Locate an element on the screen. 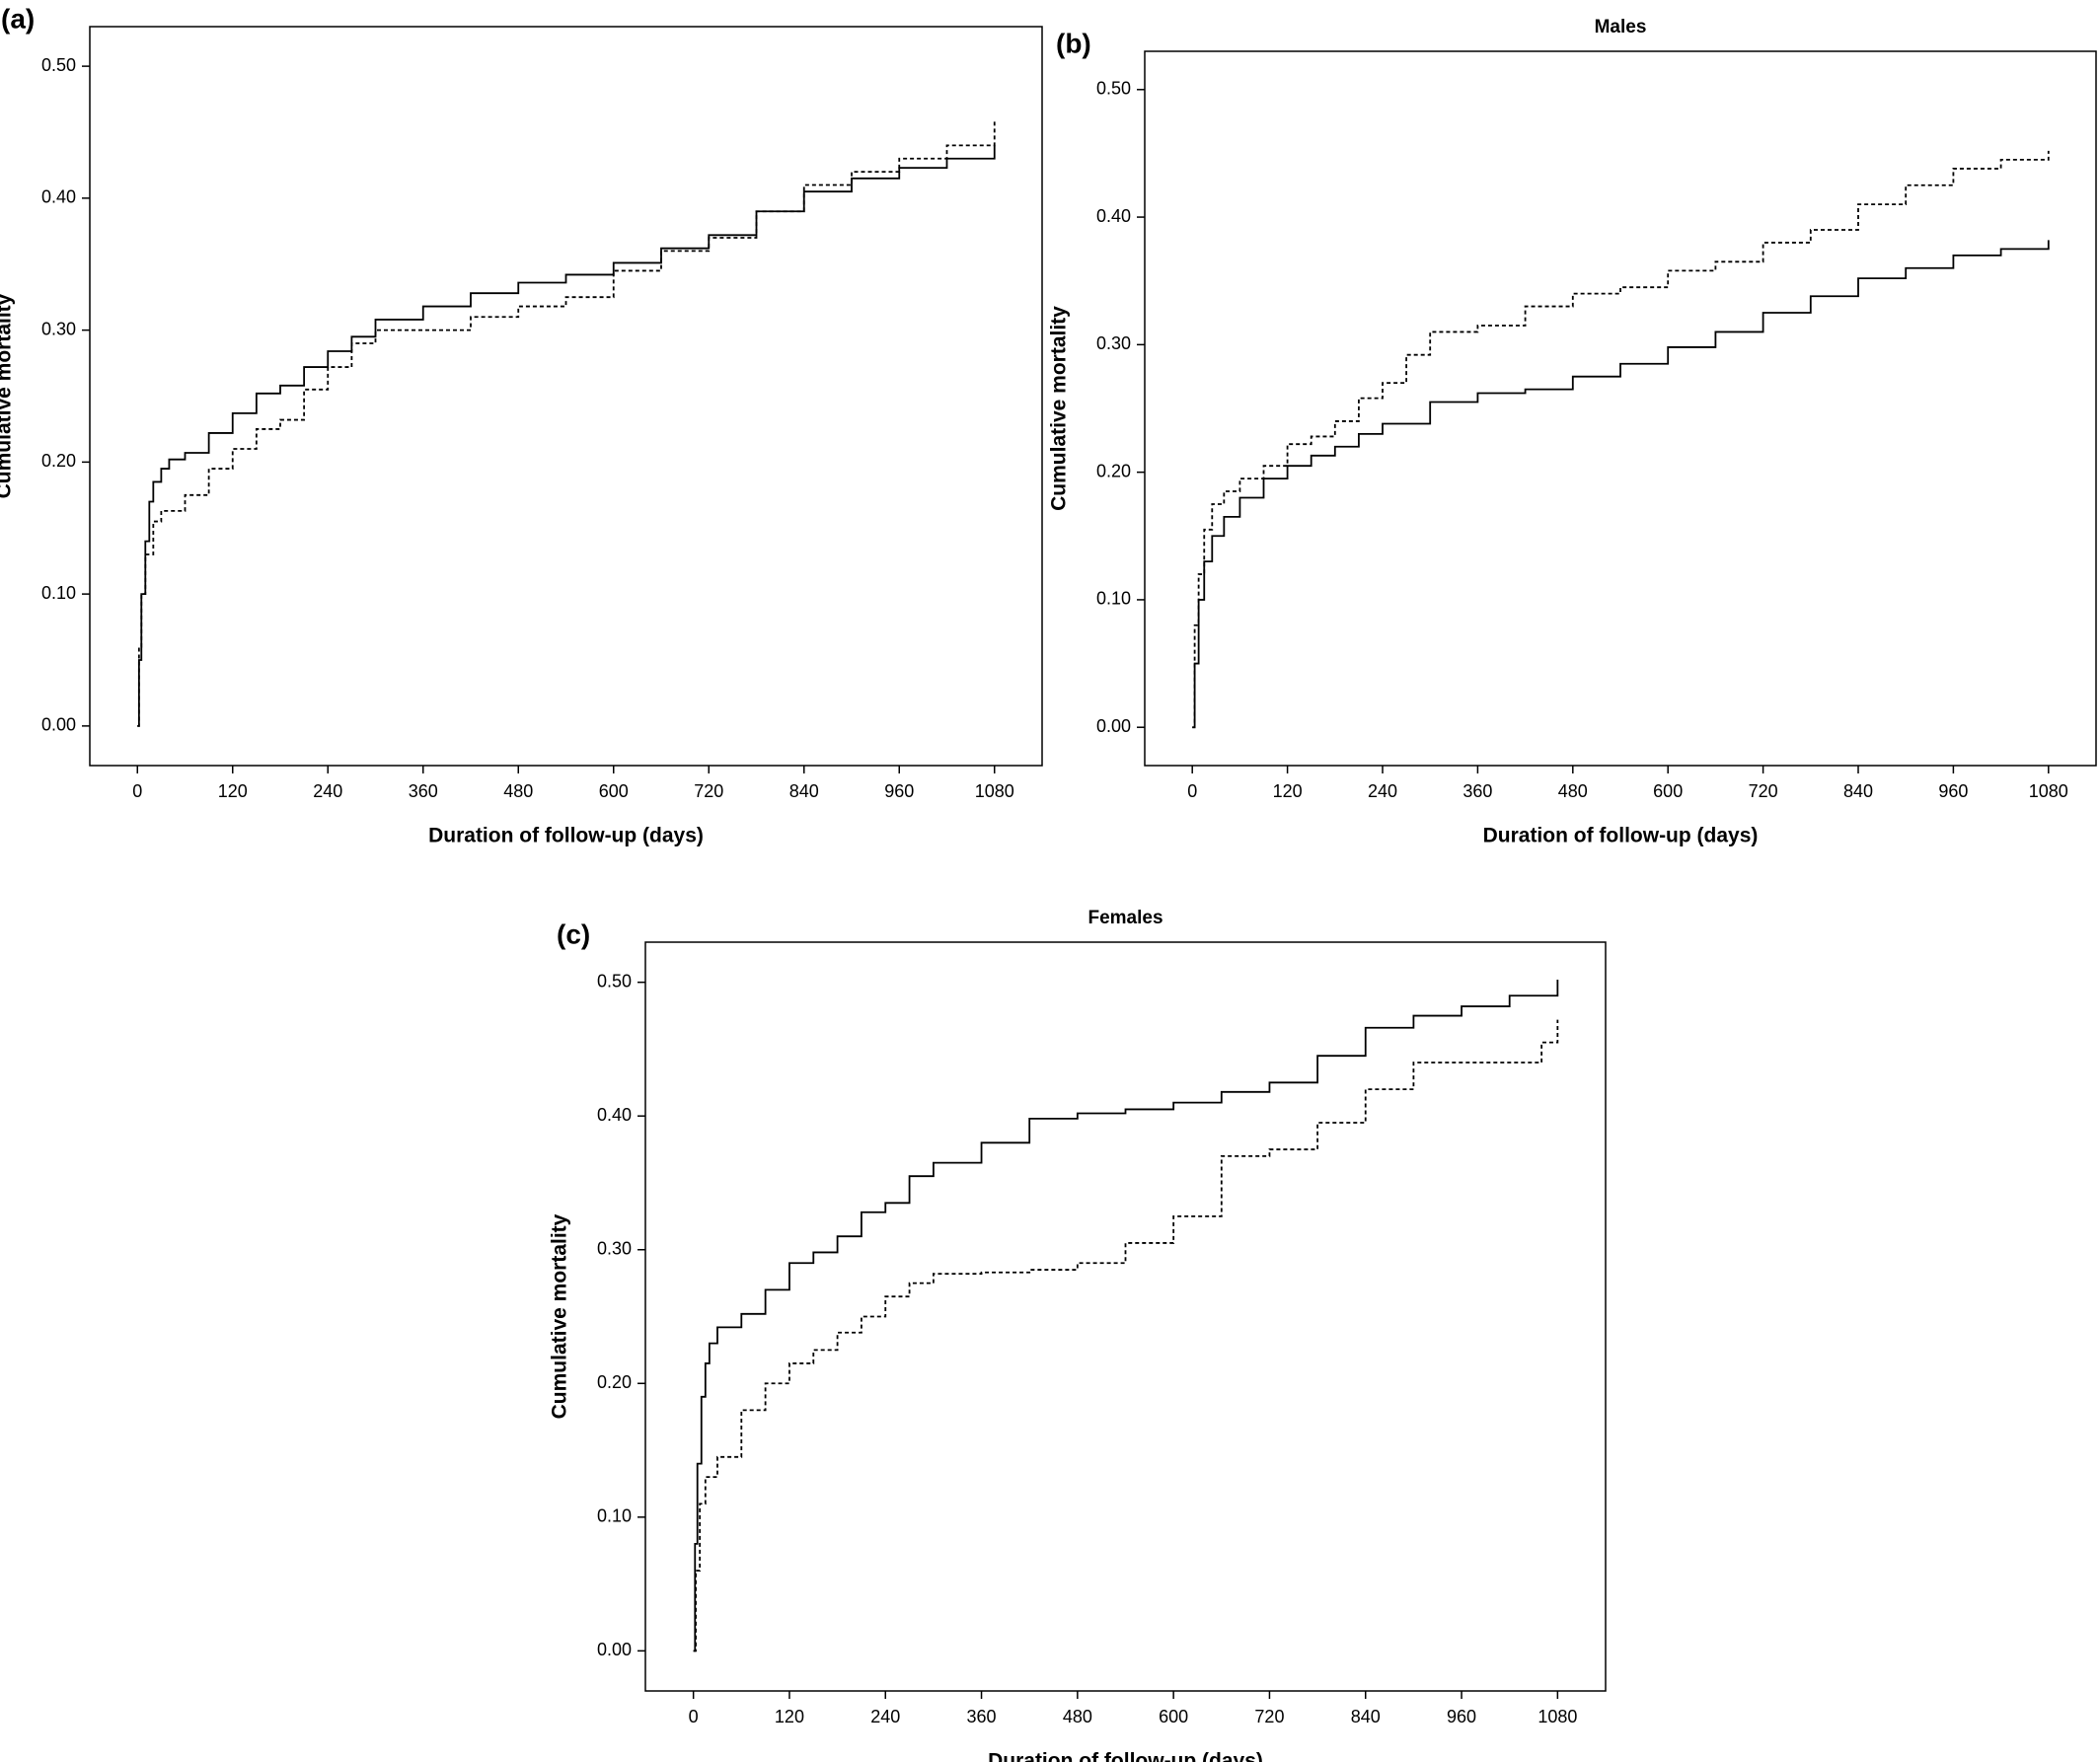  chart-title: Males is located at coordinates (1621, 27).